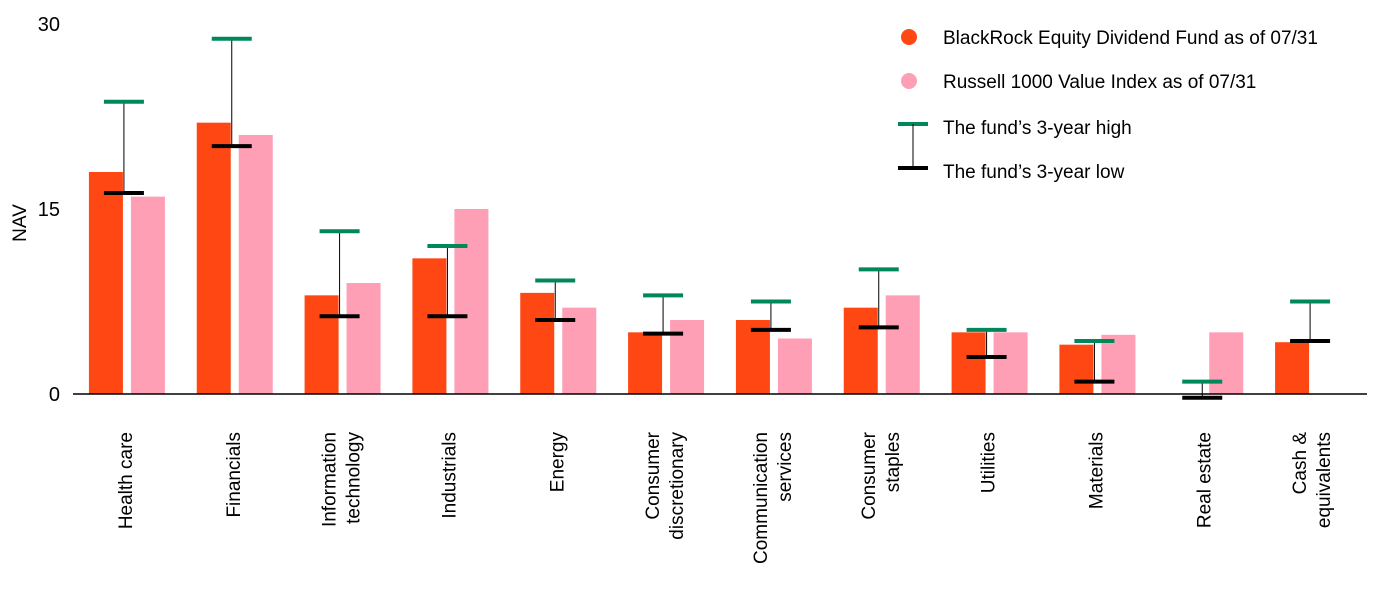 This screenshot has width=1396, height=599. I want to click on category-label-line: equivalents, so click(1324, 480).